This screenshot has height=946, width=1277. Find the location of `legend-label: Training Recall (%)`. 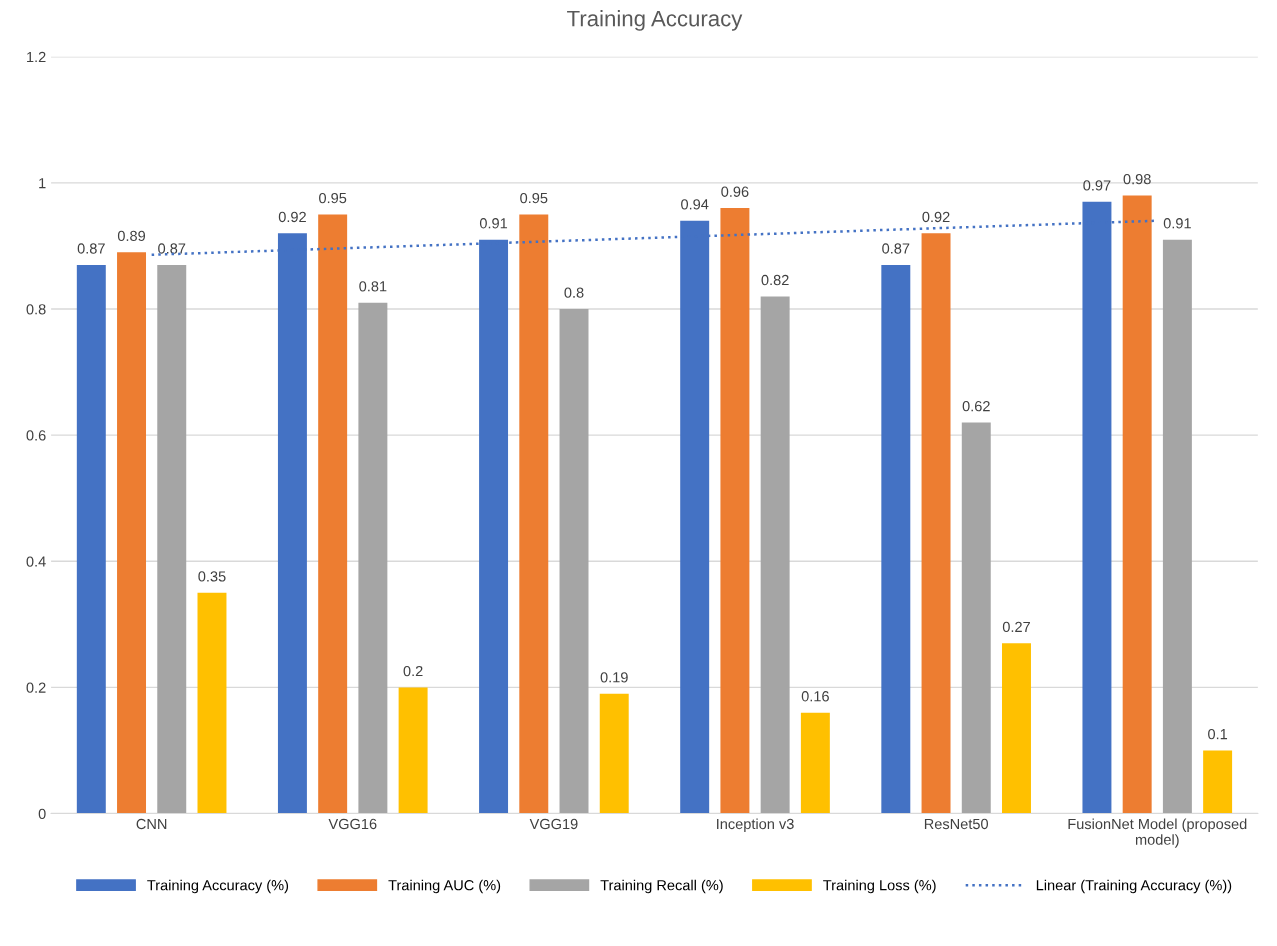

legend-label: Training Recall (%) is located at coordinates (661, 886).